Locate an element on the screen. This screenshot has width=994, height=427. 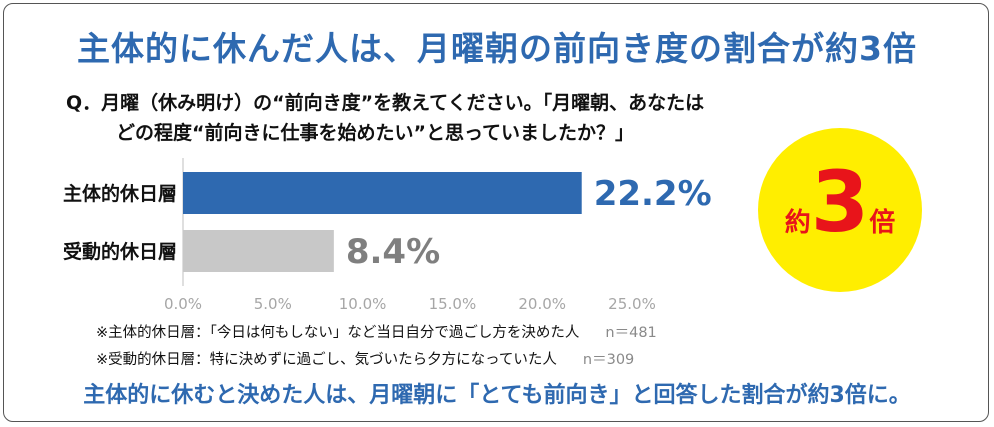
note-1-text: ※主体的休日層：「今日は何もしない」など当日自分で過ごし方を決めた人 is located at coordinates (338, 333).